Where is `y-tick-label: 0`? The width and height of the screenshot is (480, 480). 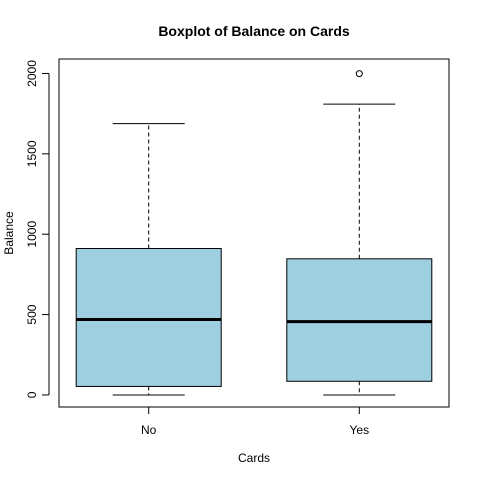
y-tick-label: 0 is located at coordinates (32, 394).